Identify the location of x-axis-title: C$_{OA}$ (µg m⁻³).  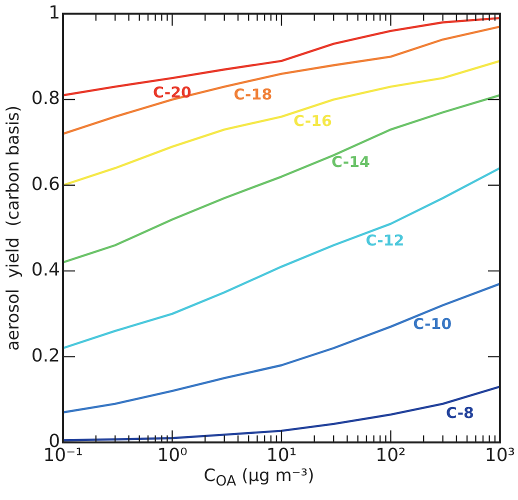
(259, 478).